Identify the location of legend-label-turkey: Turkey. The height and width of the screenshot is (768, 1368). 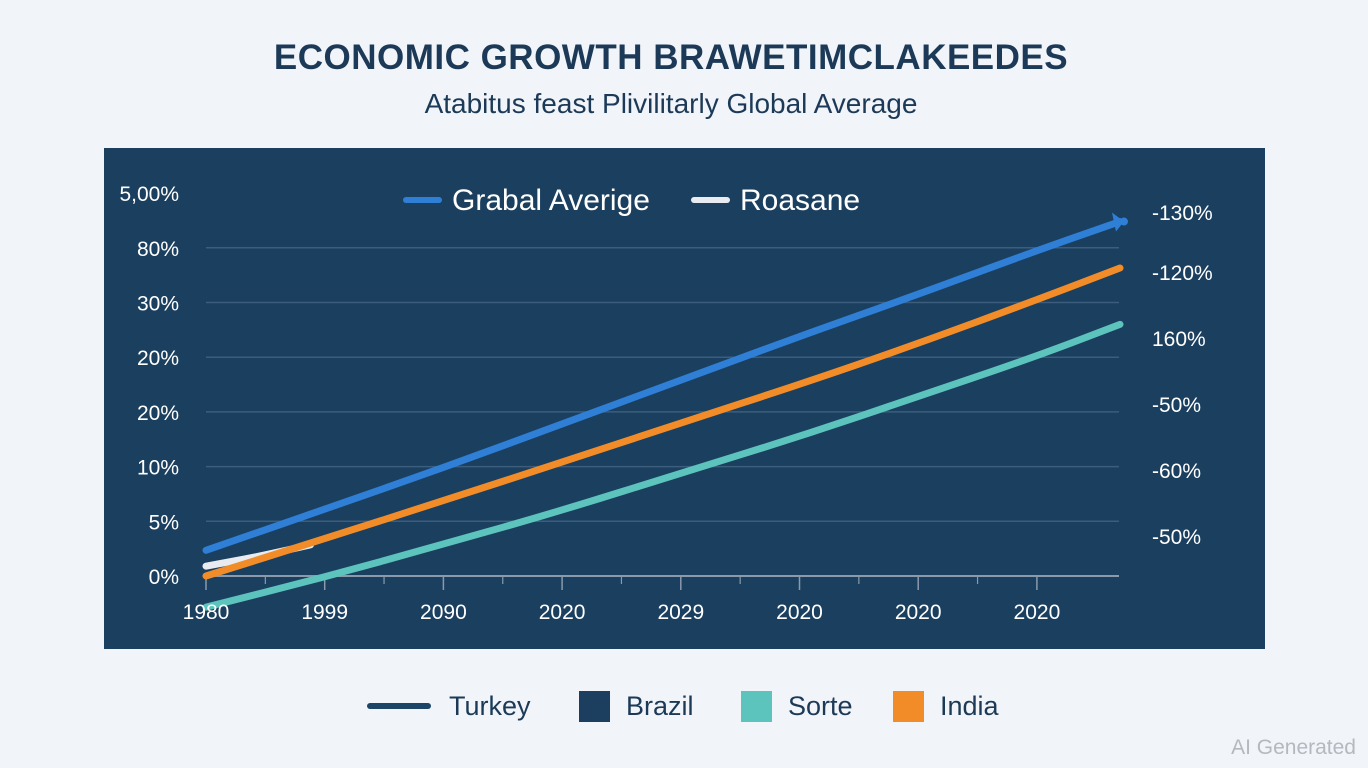
(490, 705).